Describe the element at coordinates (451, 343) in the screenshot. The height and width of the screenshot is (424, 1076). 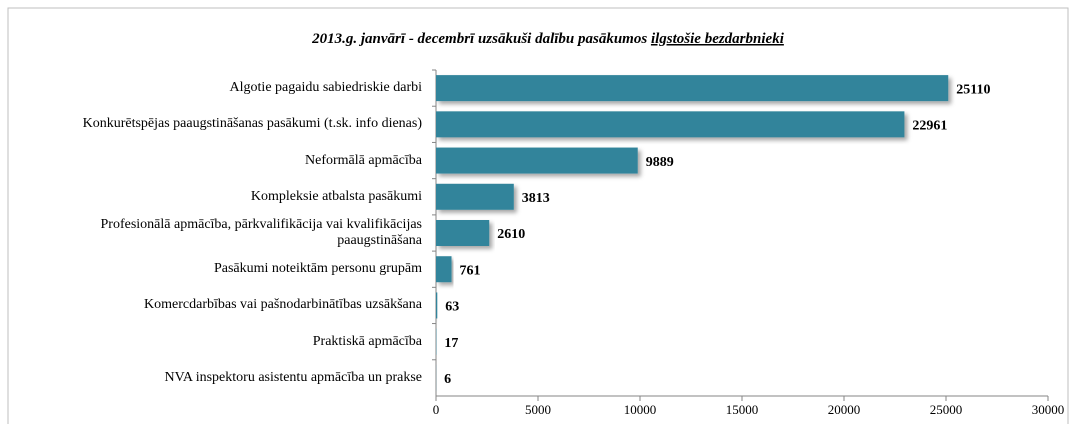
I see `value-label: 17` at that location.